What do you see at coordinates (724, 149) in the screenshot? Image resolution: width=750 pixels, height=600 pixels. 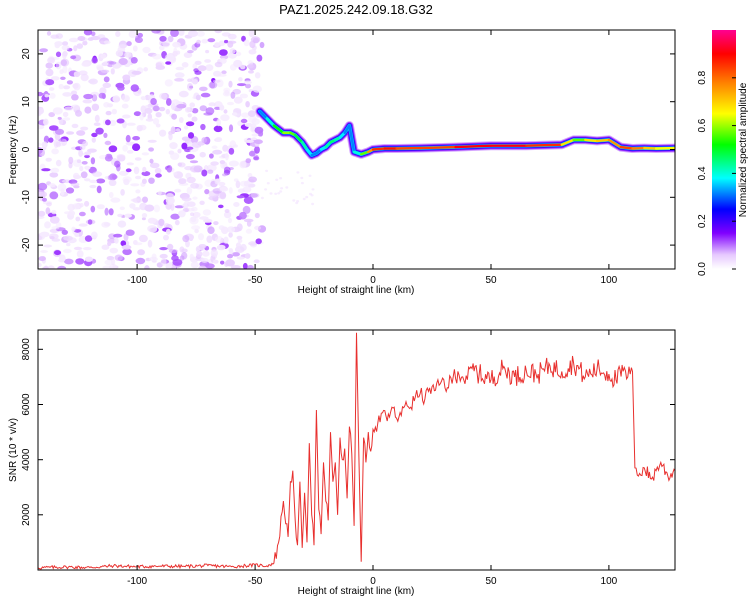 I see `colorbar-gradient` at bounding box center [724, 149].